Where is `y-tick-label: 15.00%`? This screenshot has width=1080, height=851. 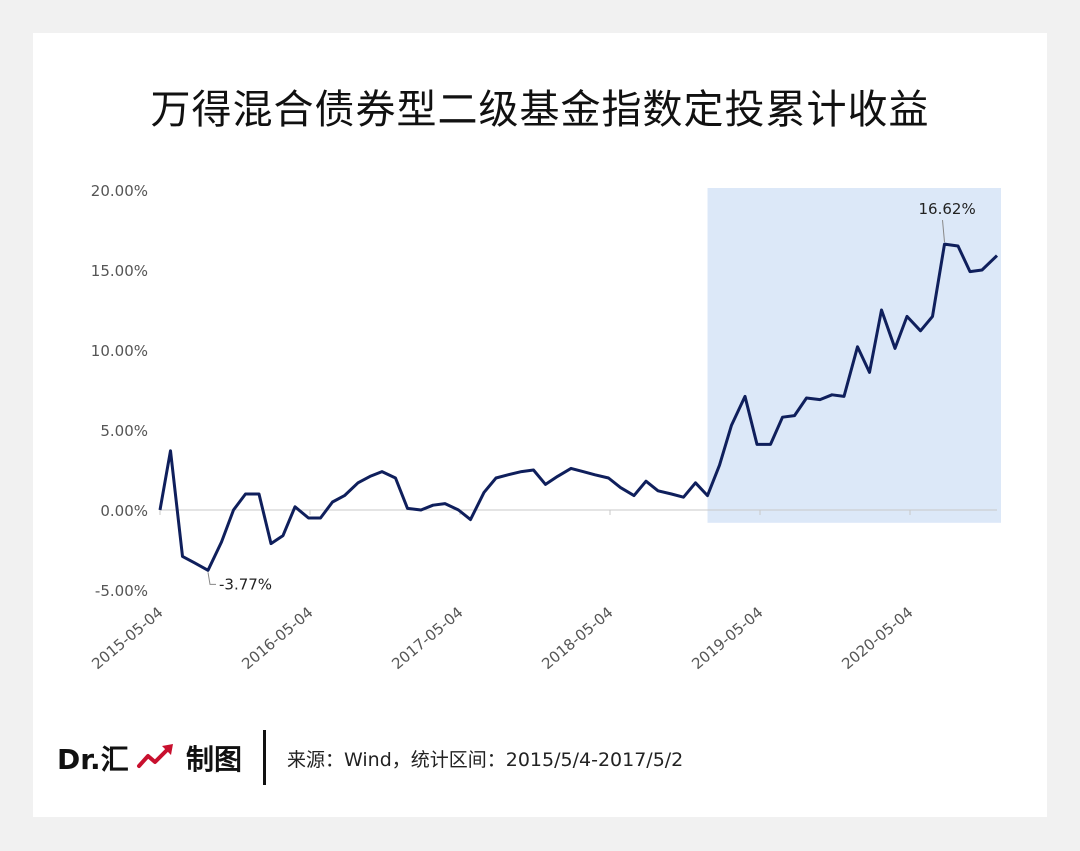
y-tick-label: 15.00% is located at coordinates (119, 271).